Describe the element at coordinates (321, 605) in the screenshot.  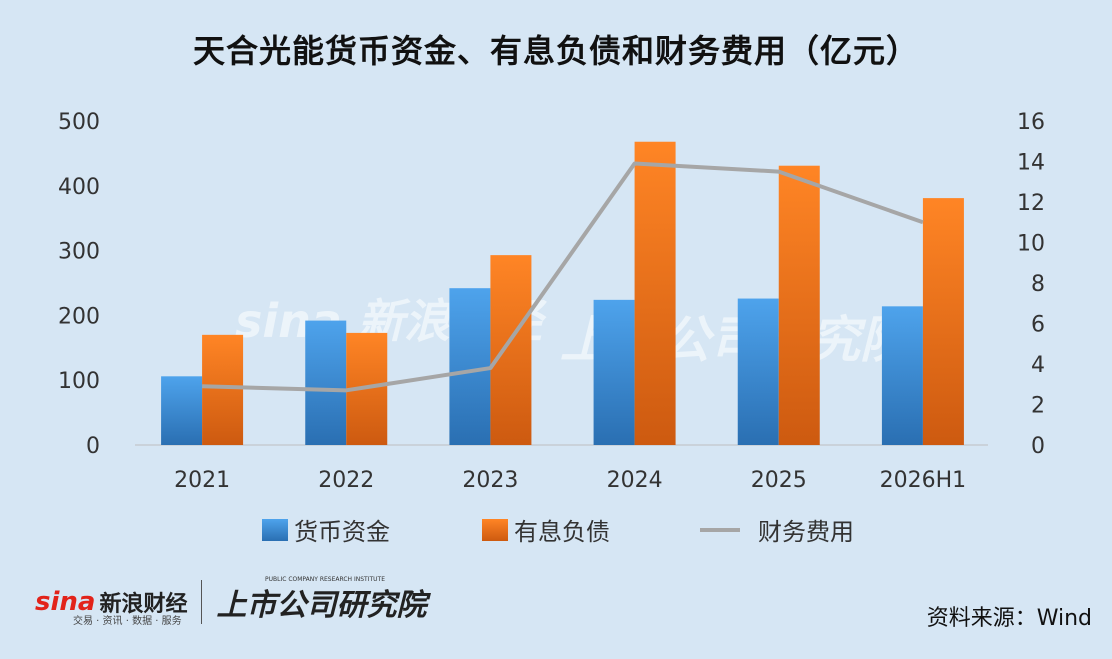
I see `institute-logo-name: 上市公司研究院` at that location.